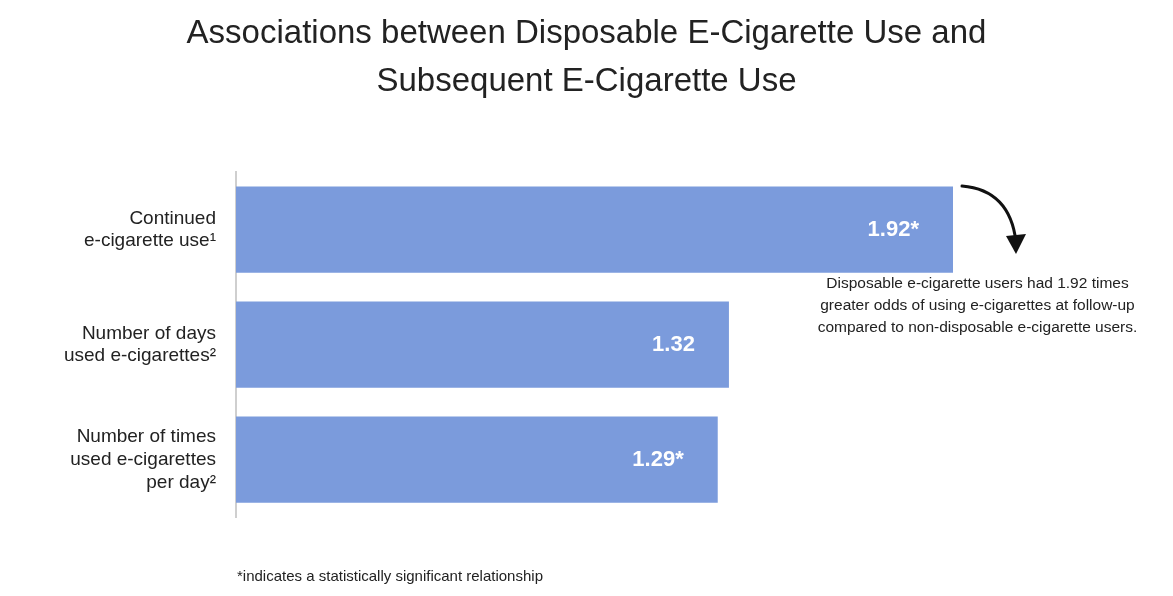  Describe the element at coordinates (977, 305) in the screenshot. I see `annotation: Disposable e-cigarette users had 1.92 times greater odds of using e-cigarettes at follow-up compared to non-disposable e-cigarette users.` at that location.